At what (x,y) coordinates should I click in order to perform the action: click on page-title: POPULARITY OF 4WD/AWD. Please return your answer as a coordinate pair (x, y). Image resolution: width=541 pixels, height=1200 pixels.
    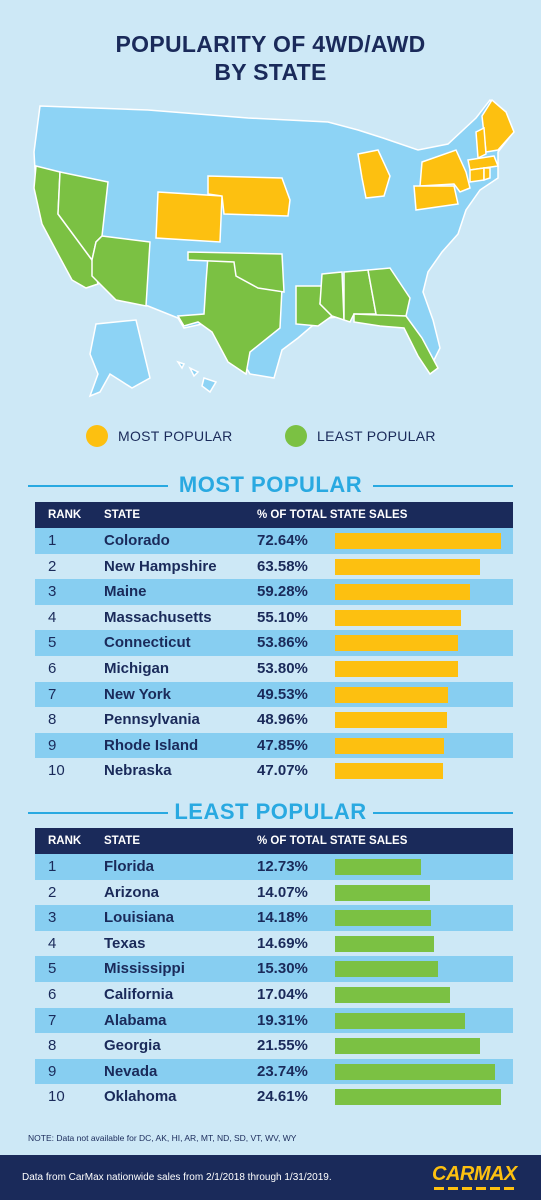
    Looking at the image, I should click on (270, 44).